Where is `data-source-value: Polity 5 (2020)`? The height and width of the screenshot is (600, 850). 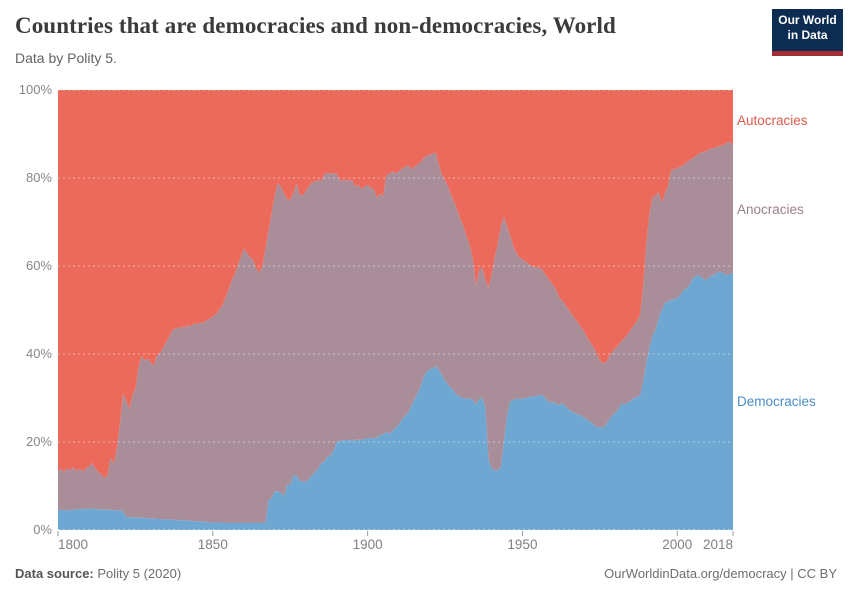
data-source-value: Polity 5 (2020) is located at coordinates (137, 573).